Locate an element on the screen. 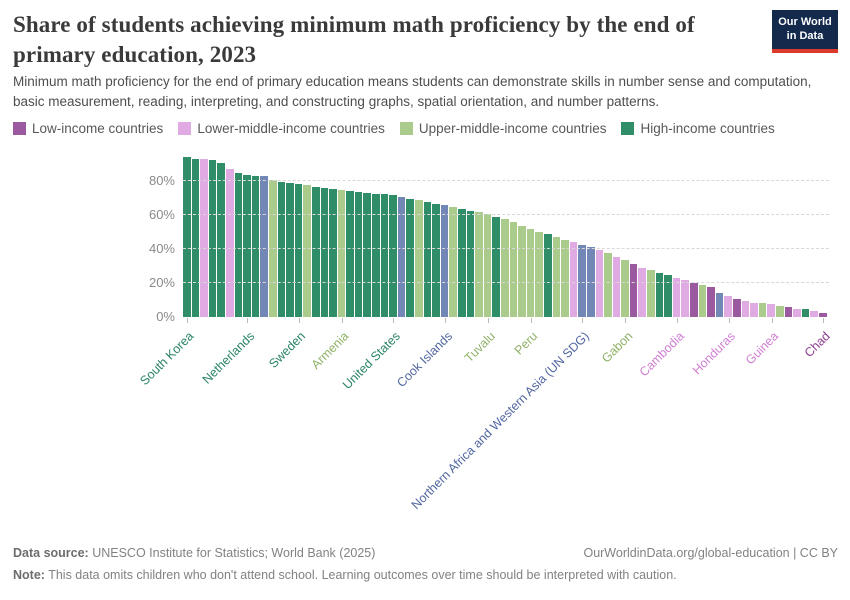 This screenshot has height=600, width=850. legend-item: High-income countries is located at coordinates (698, 128).